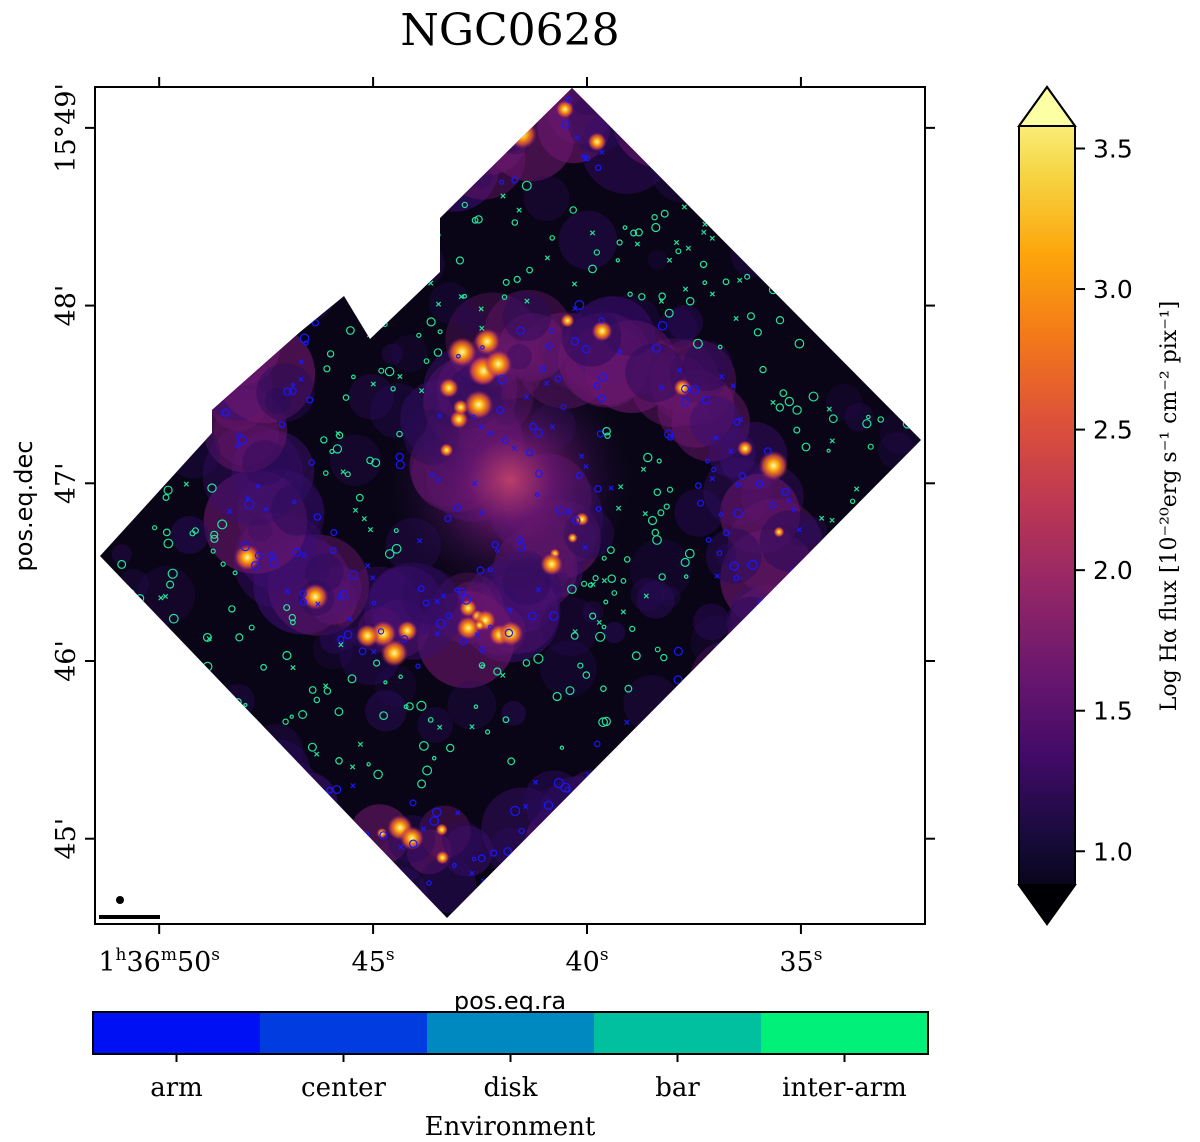 Image resolution: width=1200 pixels, height=1142 pixels. I want to click on y-tick-label: 45', so click(66, 839).